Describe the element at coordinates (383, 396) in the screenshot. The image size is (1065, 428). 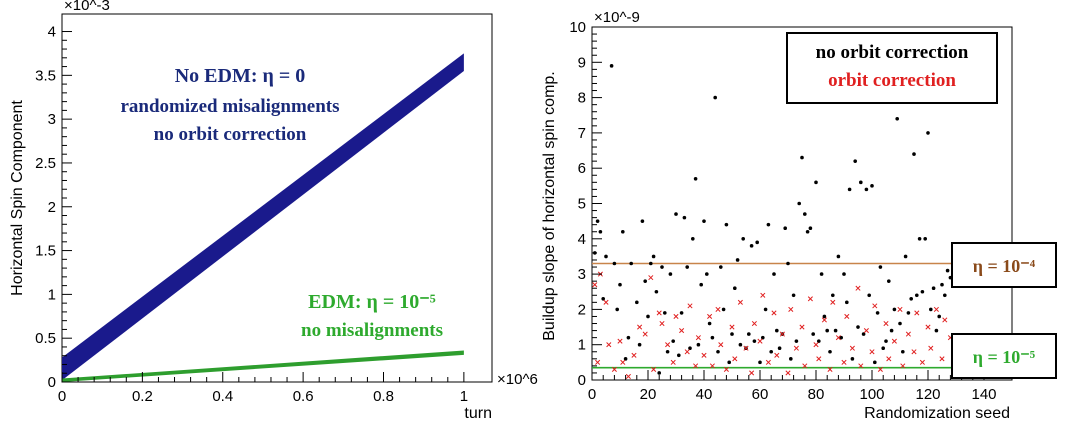
I see `left-x-tick-label: 0.8` at that location.